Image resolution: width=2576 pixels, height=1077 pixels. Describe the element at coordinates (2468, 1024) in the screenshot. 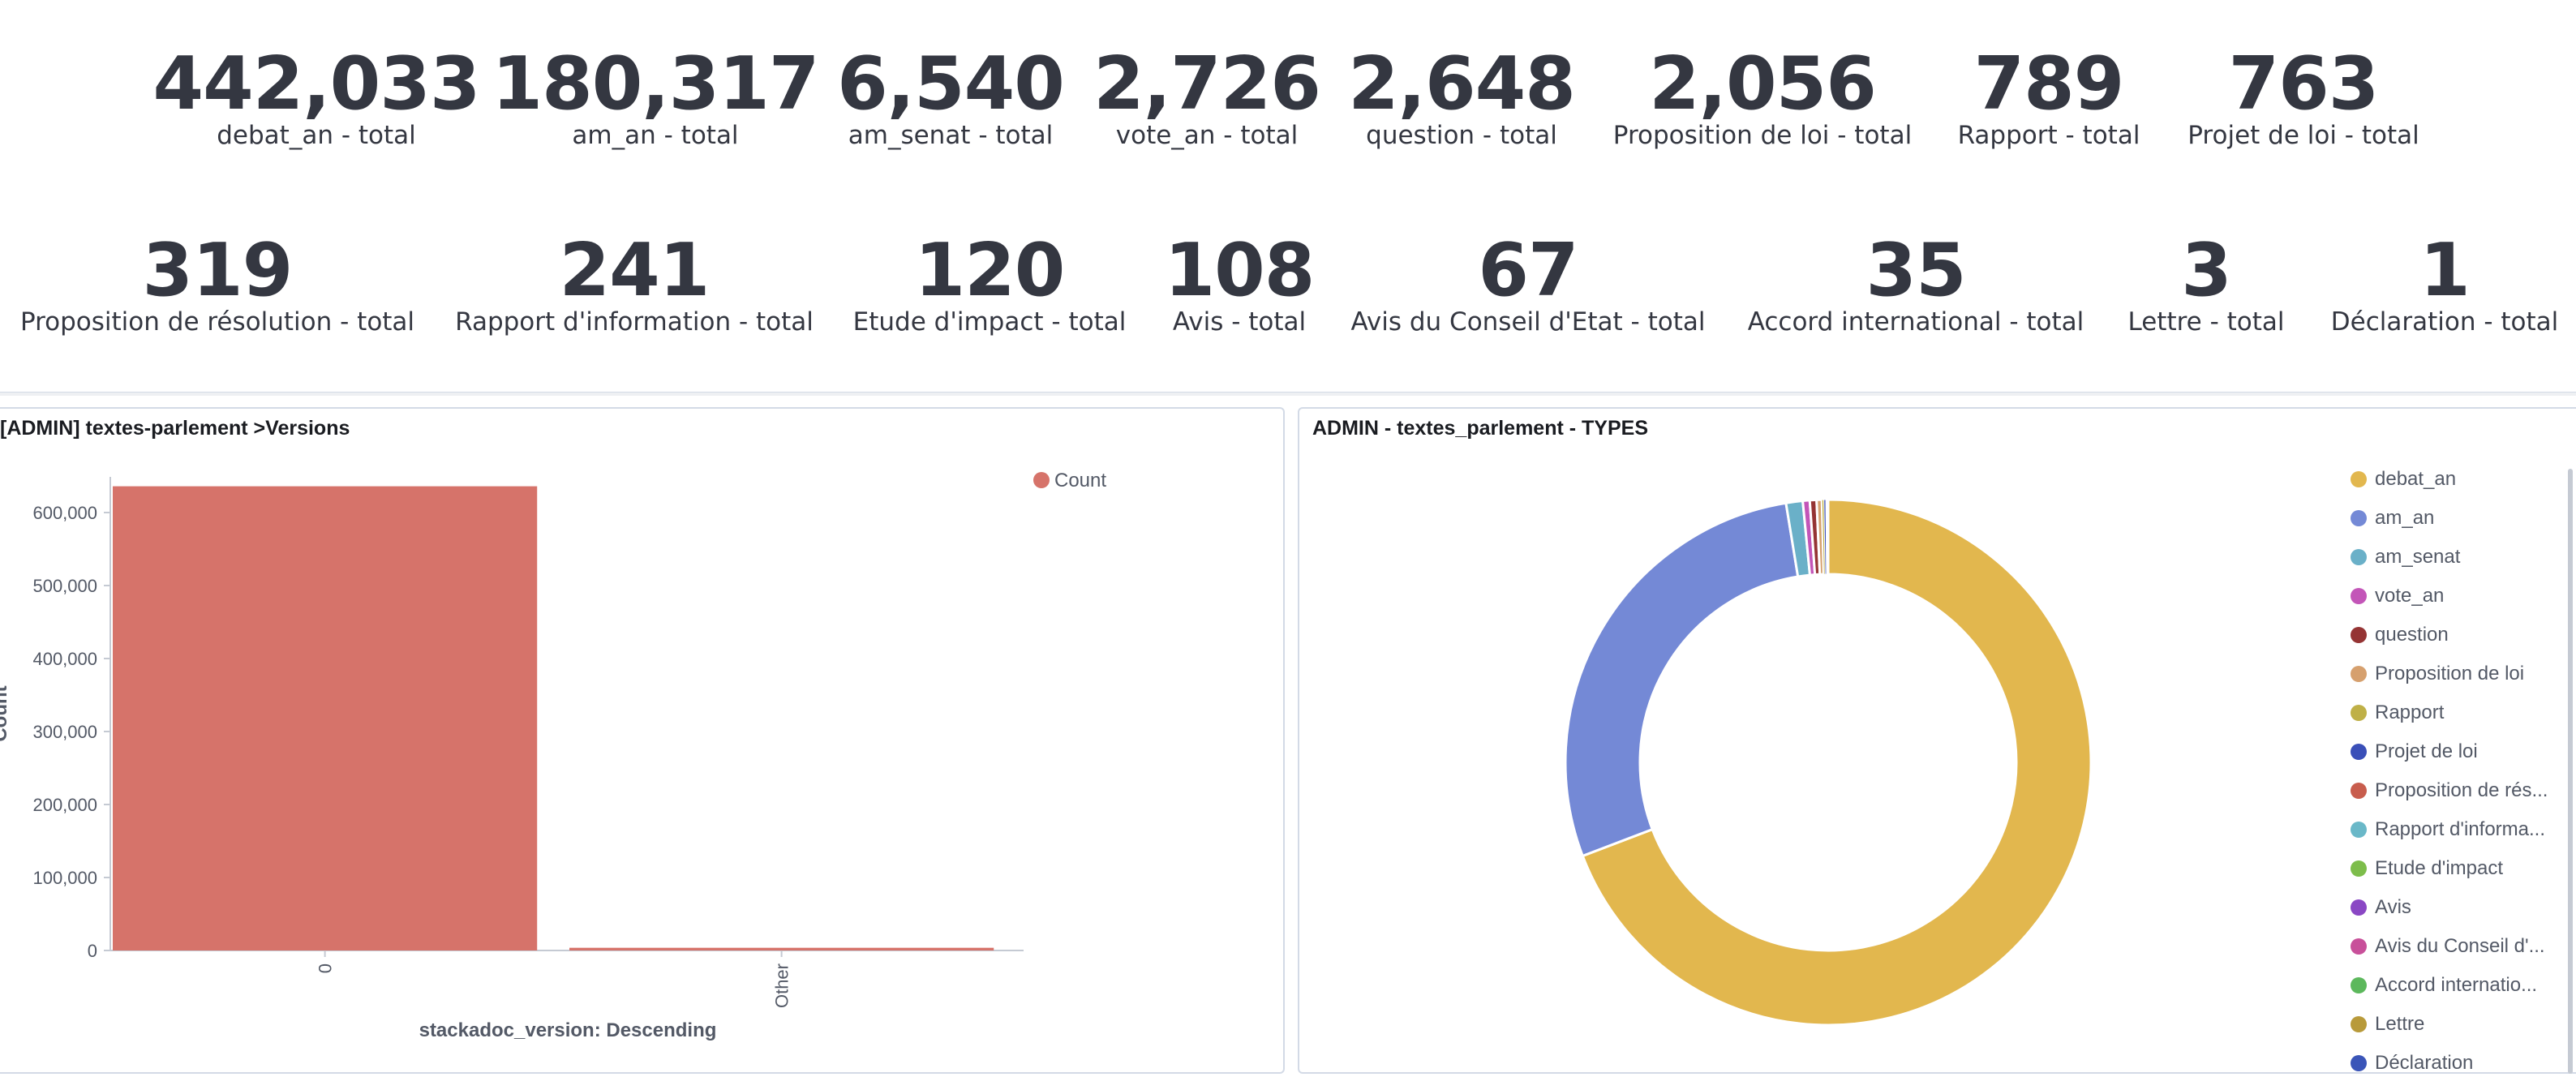

I see `legend-label: Lettre` at that location.